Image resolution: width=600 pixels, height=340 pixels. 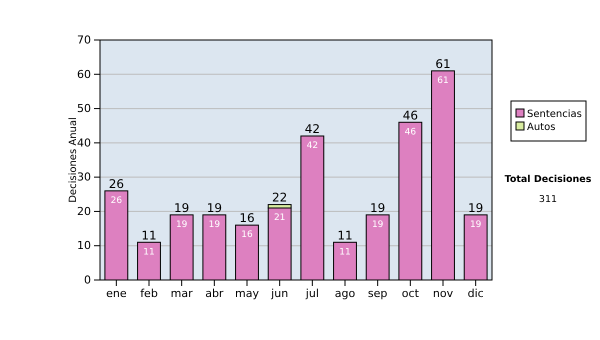 I want to click on x-tick-label: feb, so click(x=149, y=293).